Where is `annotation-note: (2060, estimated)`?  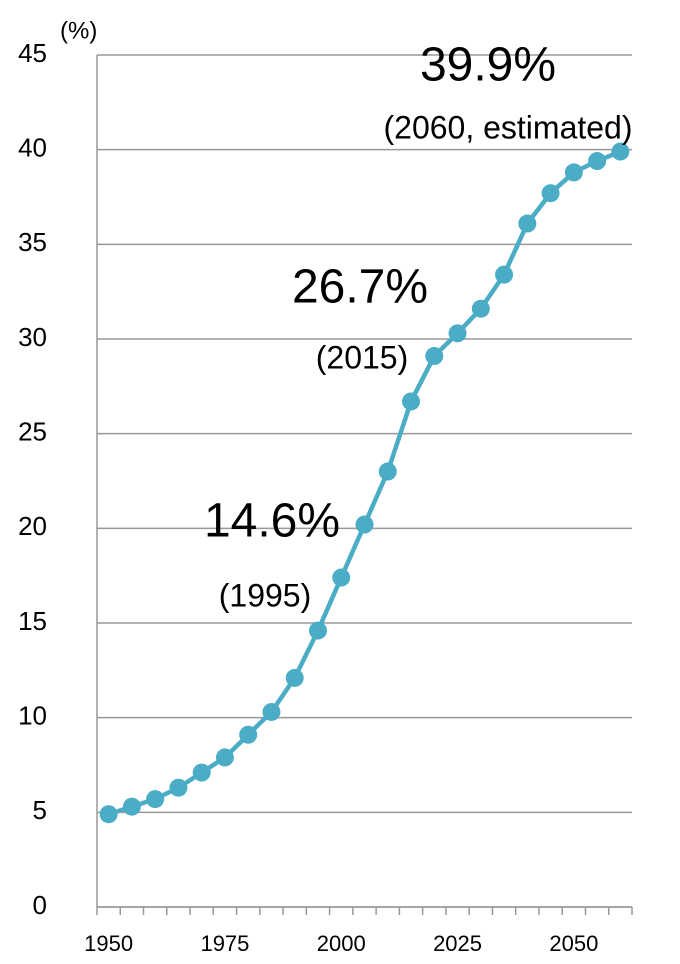 annotation-note: (2060, estimated) is located at coordinates (507, 127).